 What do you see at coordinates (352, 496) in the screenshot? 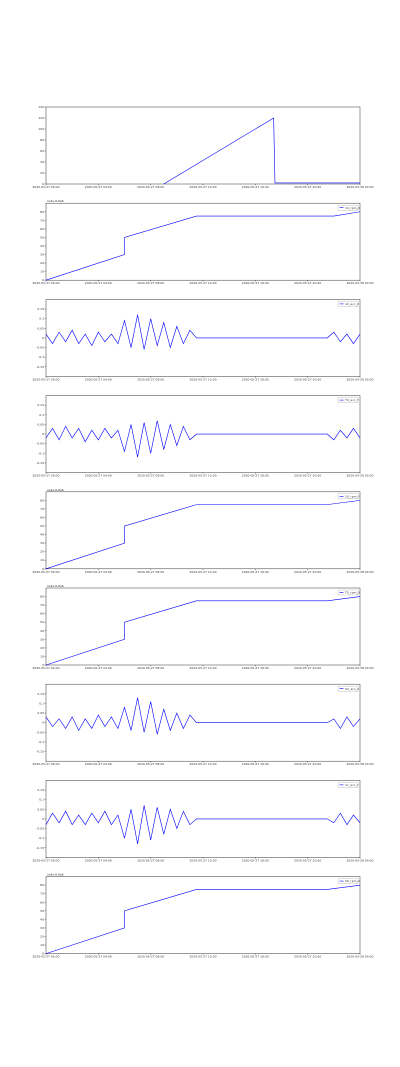
I see `legend-label: 1X_rpm_Y` at bounding box center [352, 496].